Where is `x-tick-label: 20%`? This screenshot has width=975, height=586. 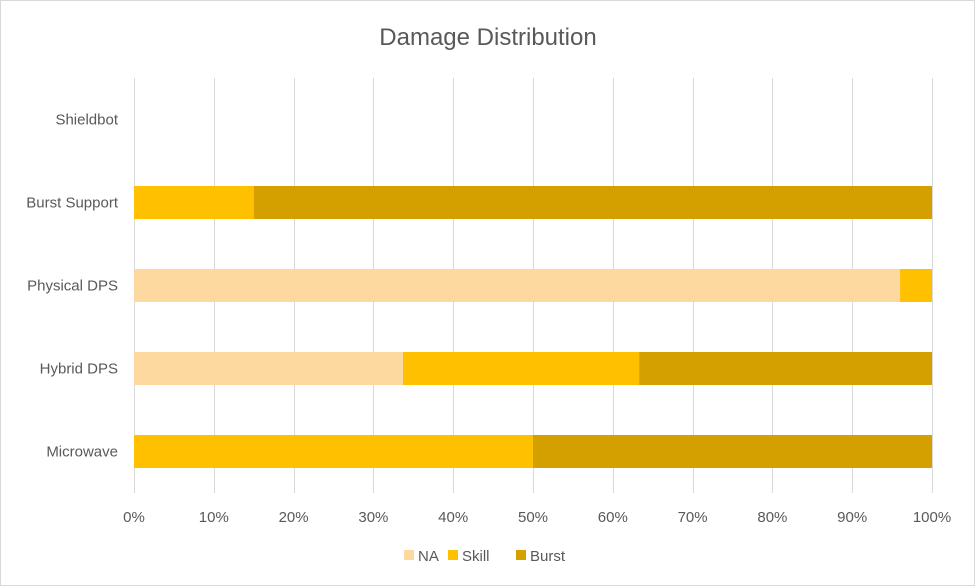 x-tick-label: 20% is located at coordinates (294, 517).